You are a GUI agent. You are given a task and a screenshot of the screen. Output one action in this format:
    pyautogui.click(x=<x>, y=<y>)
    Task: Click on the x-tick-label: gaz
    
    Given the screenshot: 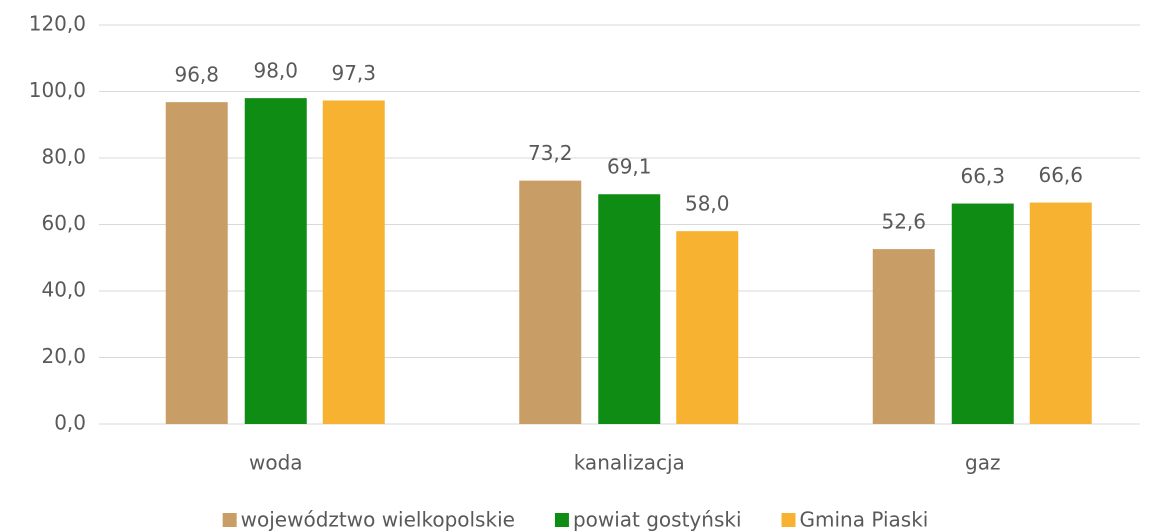 What is the action you would take?
    pyautogui.click(x=982, y=463)
    